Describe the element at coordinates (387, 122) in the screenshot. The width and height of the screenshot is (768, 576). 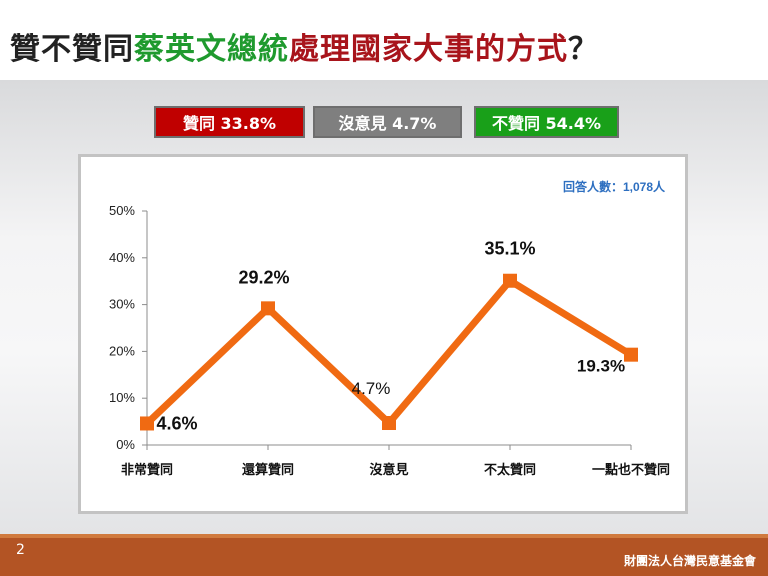
I see `summary-neutral-box: 沒意見 4.7%` at that location.